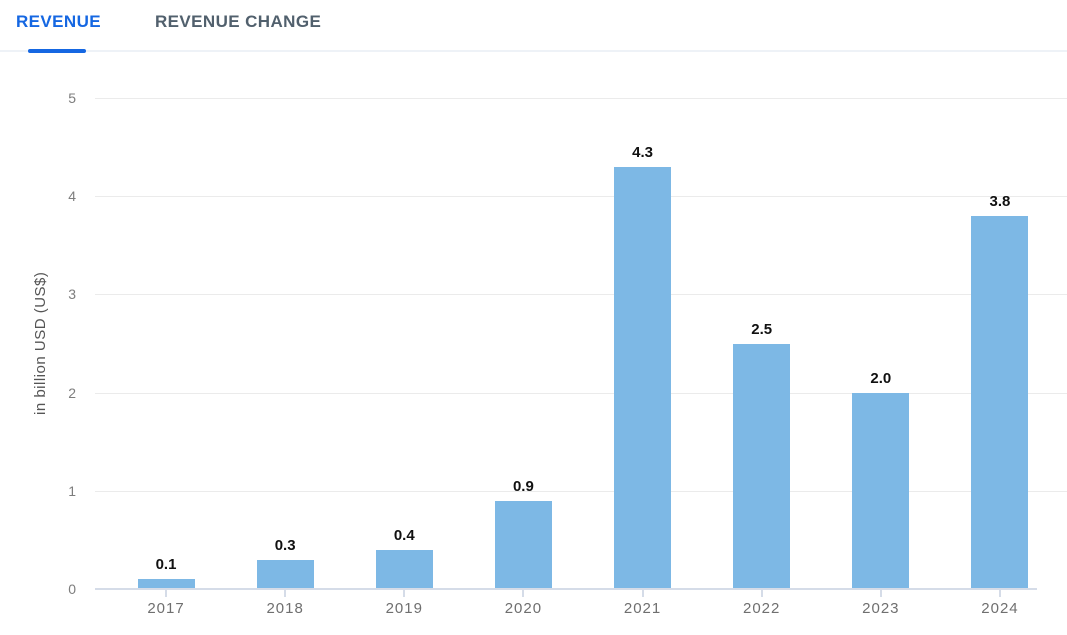 The width and height of the screenshot is (1067, 635). What do you see at coordinates (881, 378) in the screenshot?
I see `bar-value-label-2023: 2.0` at bounding box center [881, 378].